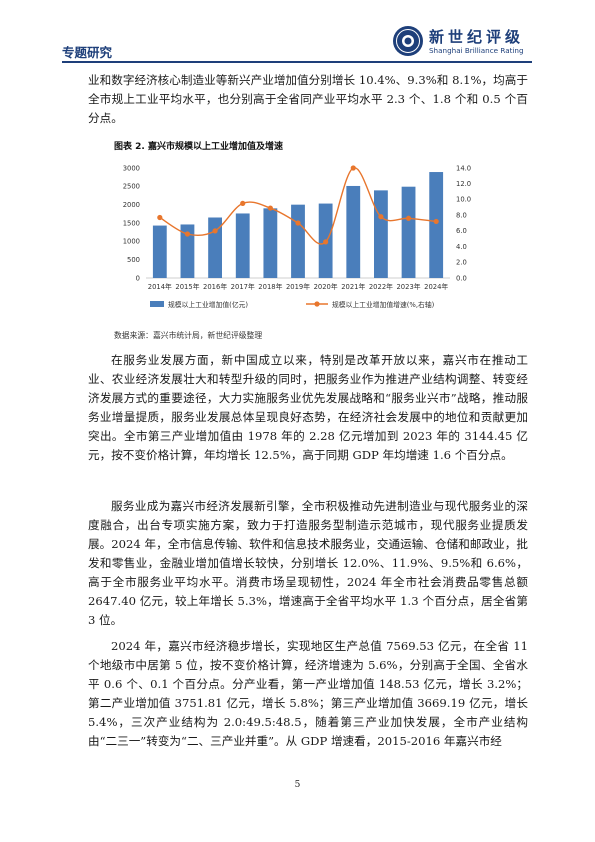 The image size is (595, 842). Describe the element at coordinates (408, 41) in the screenshot. I see `seal-icon` at that location.